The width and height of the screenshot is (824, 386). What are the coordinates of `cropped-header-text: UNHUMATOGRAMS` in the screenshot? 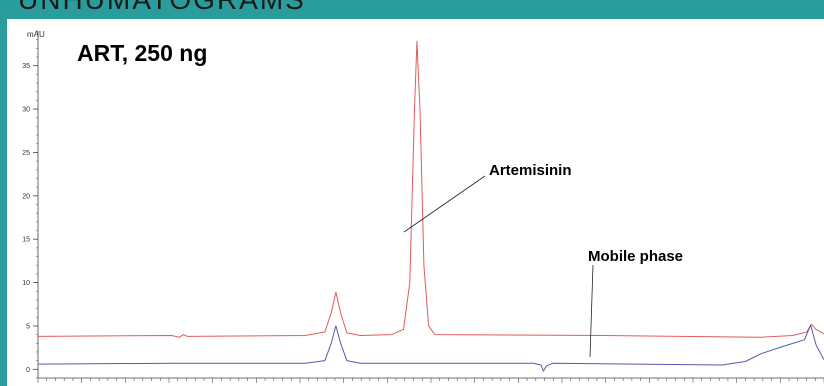 It's located at (162, 8).